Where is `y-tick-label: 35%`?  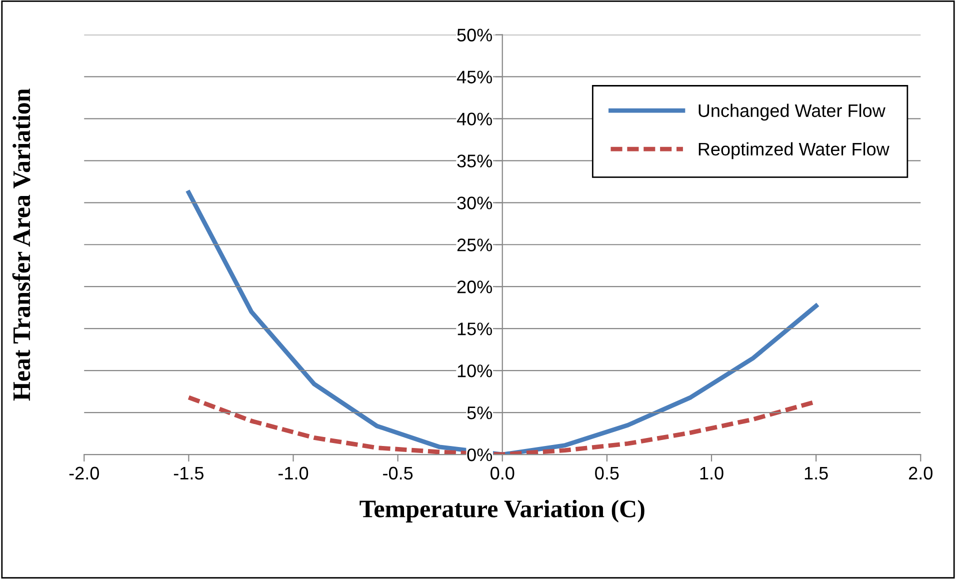
y-tick-label: 35% is located at coordinates (474, 161).